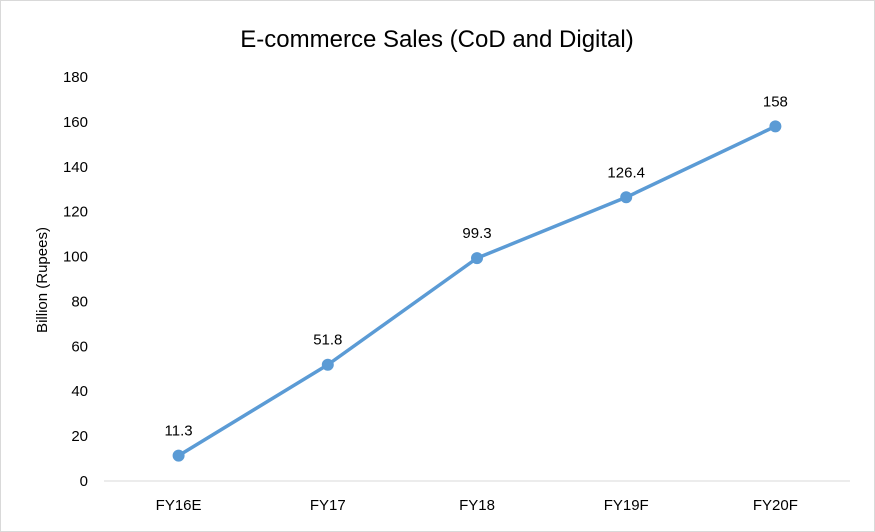 The width and height of the screenshot is (875, 532). Describe the element at coordinates (626, 172) in the screenshot. I see `data-label: 126.4` at that location.